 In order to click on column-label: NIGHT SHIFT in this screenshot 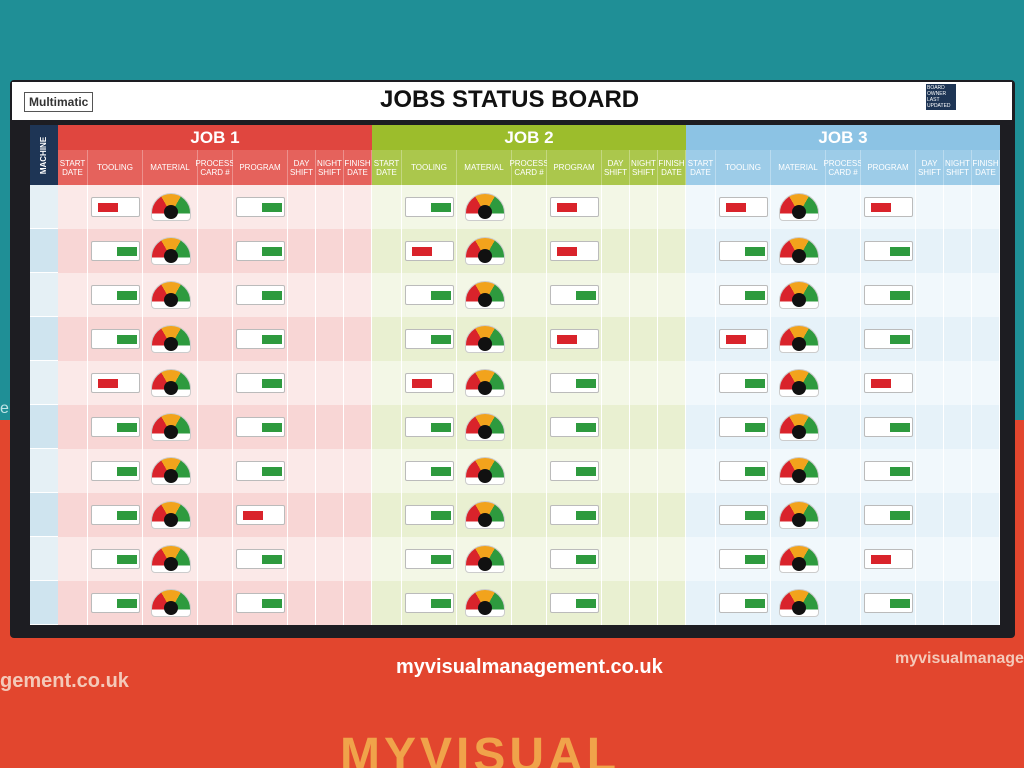, I will do `click(644, 167)`.